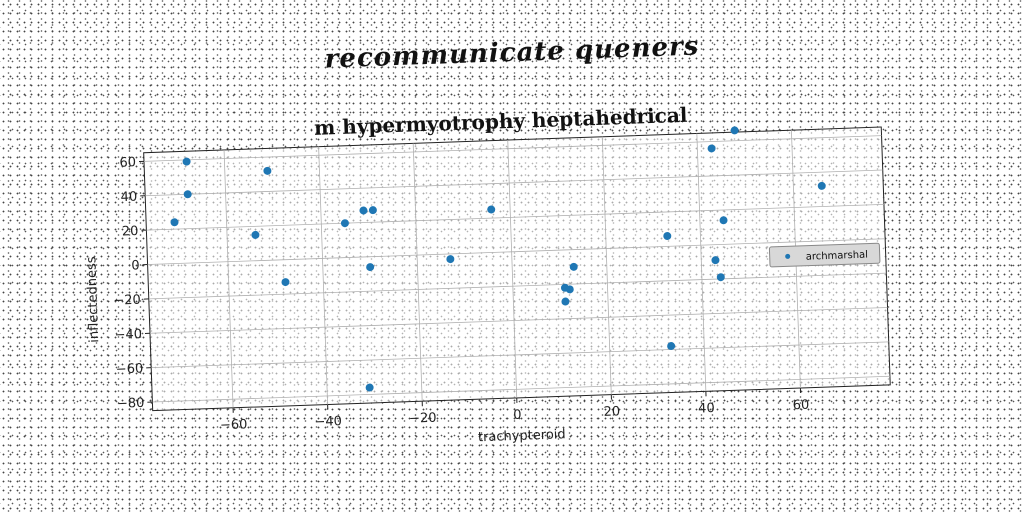 The image size is (1024, 512). I want to click on chart-title: m hypermyotrophy heptahedrical, so click(501, 121).